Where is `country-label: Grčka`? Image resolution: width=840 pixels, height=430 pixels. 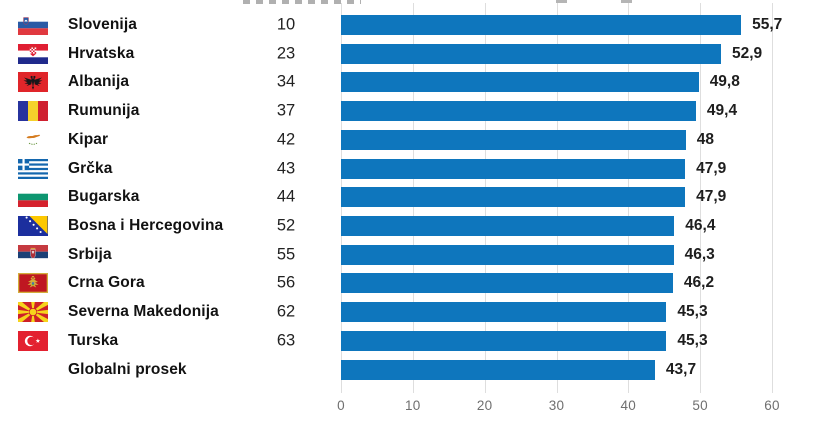
country-label: Grčka is located at coordinates (90, 168).